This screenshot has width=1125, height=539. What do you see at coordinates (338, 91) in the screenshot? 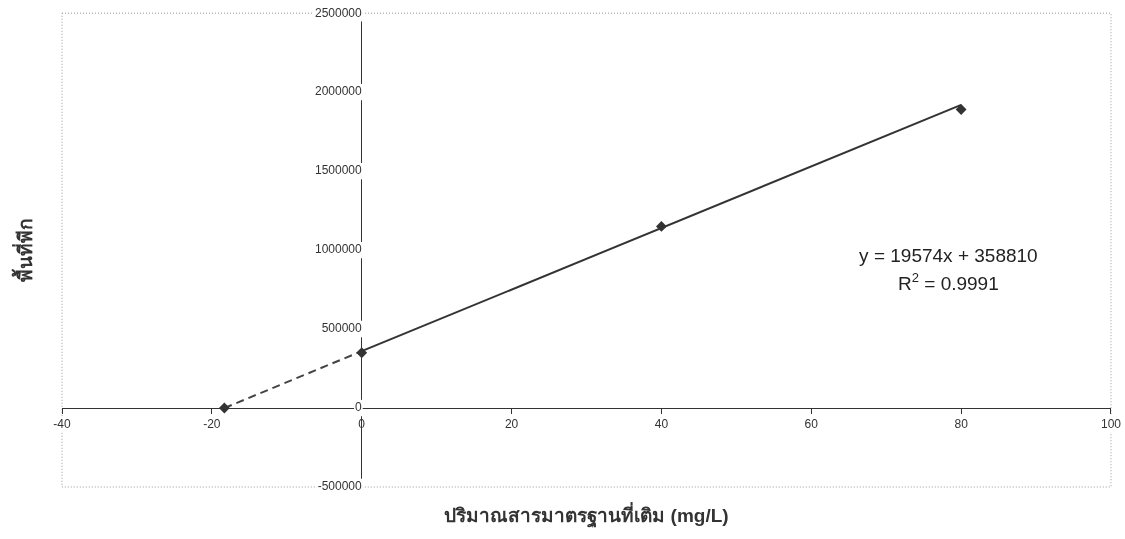
I see `y-tick-label: 2000000` at bounding box center [338, 91].